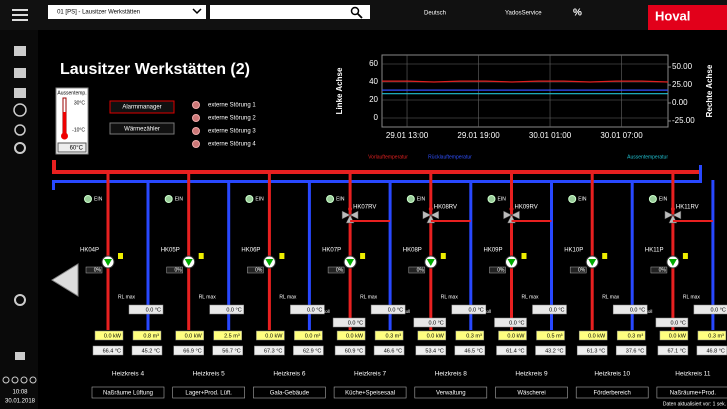 The image size is (727, 409). What do you see at coordinates (373, 99) in the screenshot?
I see `y-tick-label: 20` at bounding box center [373, 99].